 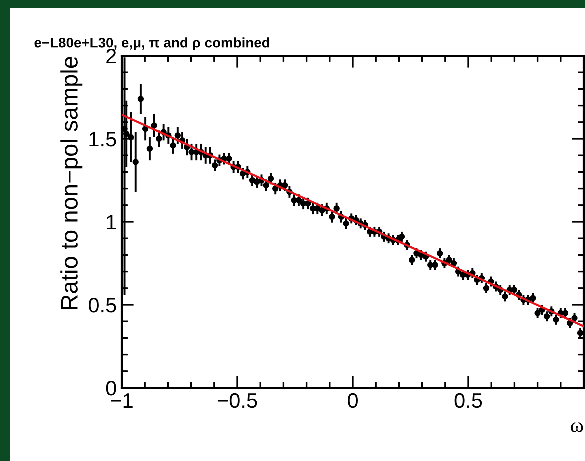 What do you see at coordinates (111, 388) in the screenshot?
I see `y-tick-label: 0` at bounding box center [111, 388].